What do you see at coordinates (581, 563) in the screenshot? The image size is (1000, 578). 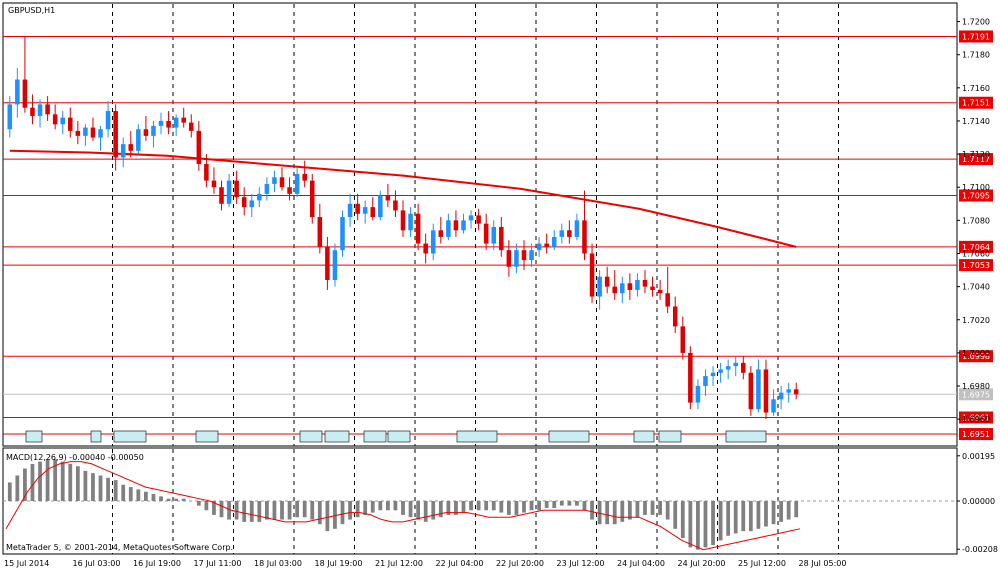 I see `time-label: 23 Jul 12:00` at bounding box center [581, 563].